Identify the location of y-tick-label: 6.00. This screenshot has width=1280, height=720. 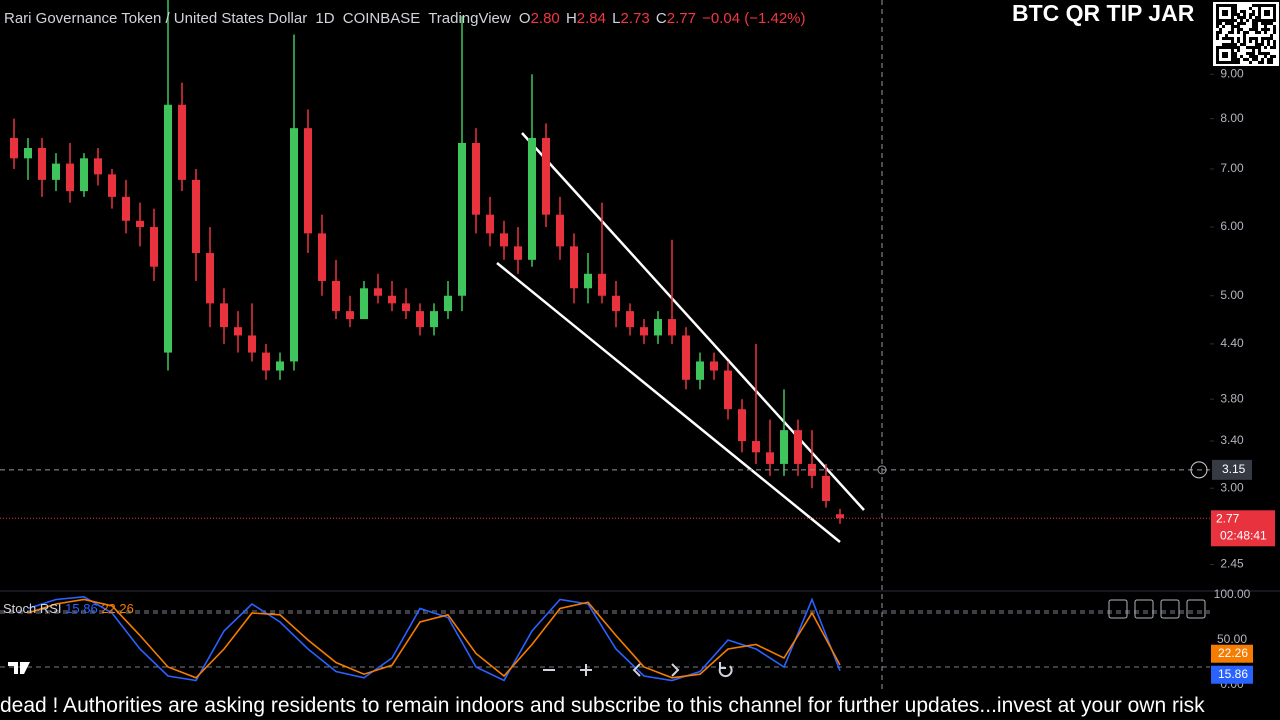
(1232, 226).